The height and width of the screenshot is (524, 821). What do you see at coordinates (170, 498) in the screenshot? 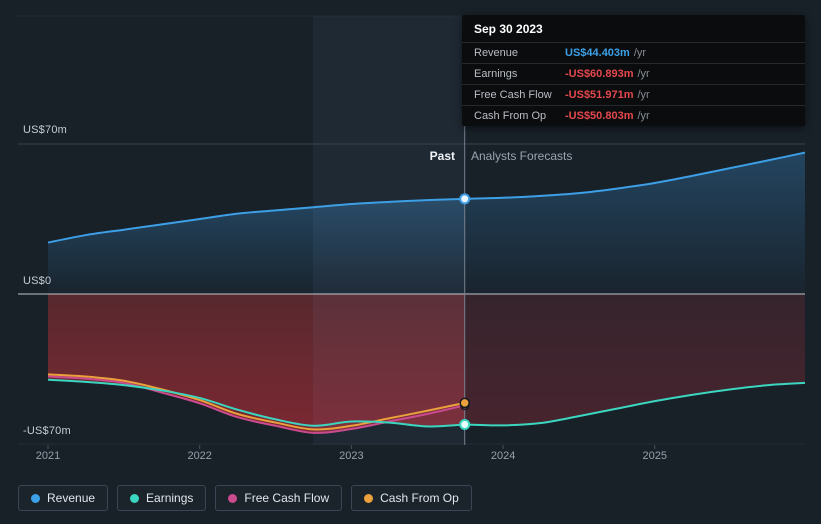
I see `legend-label: Earnings` at bounding box center [170, 498].